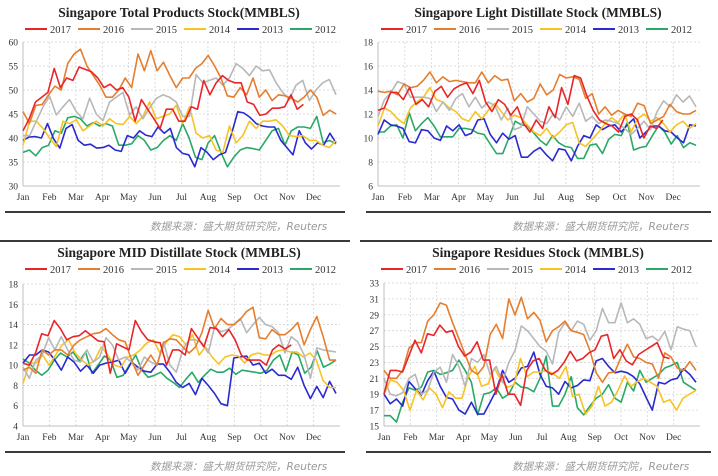 The height and width of the screenshot is (476, 718). I want to click on chart-title: Singapore Residues Stock (MMBLS), so click(538, 252).